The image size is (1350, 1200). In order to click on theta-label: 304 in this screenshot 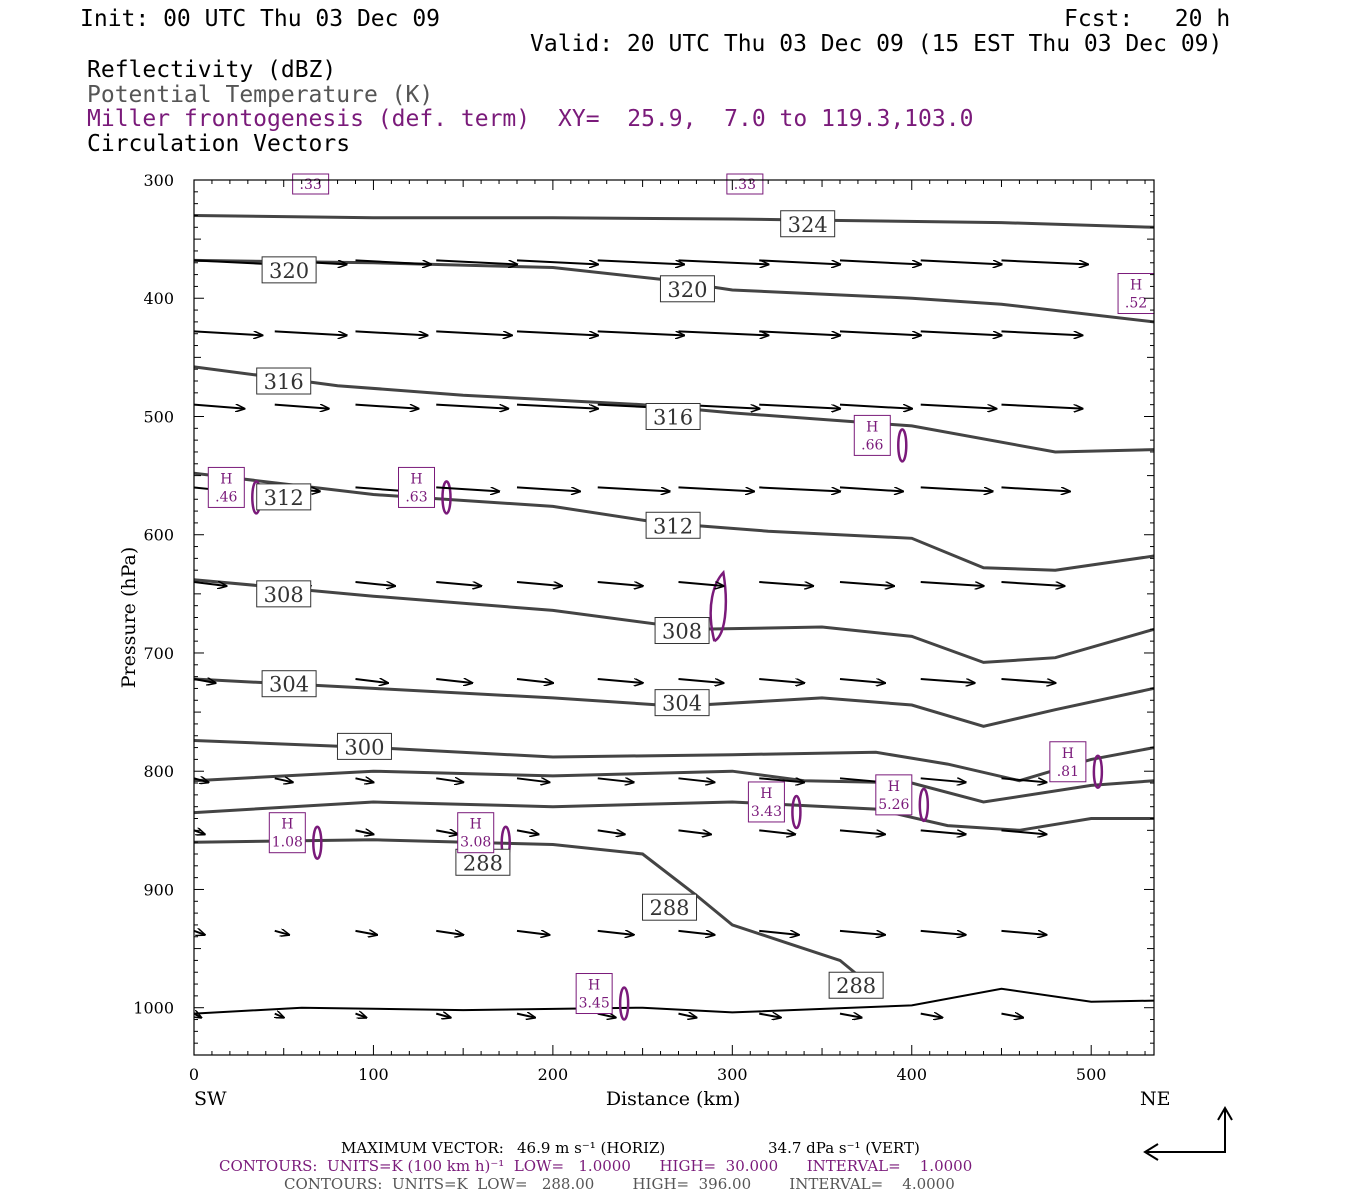, I will do `click(682, 704)`.